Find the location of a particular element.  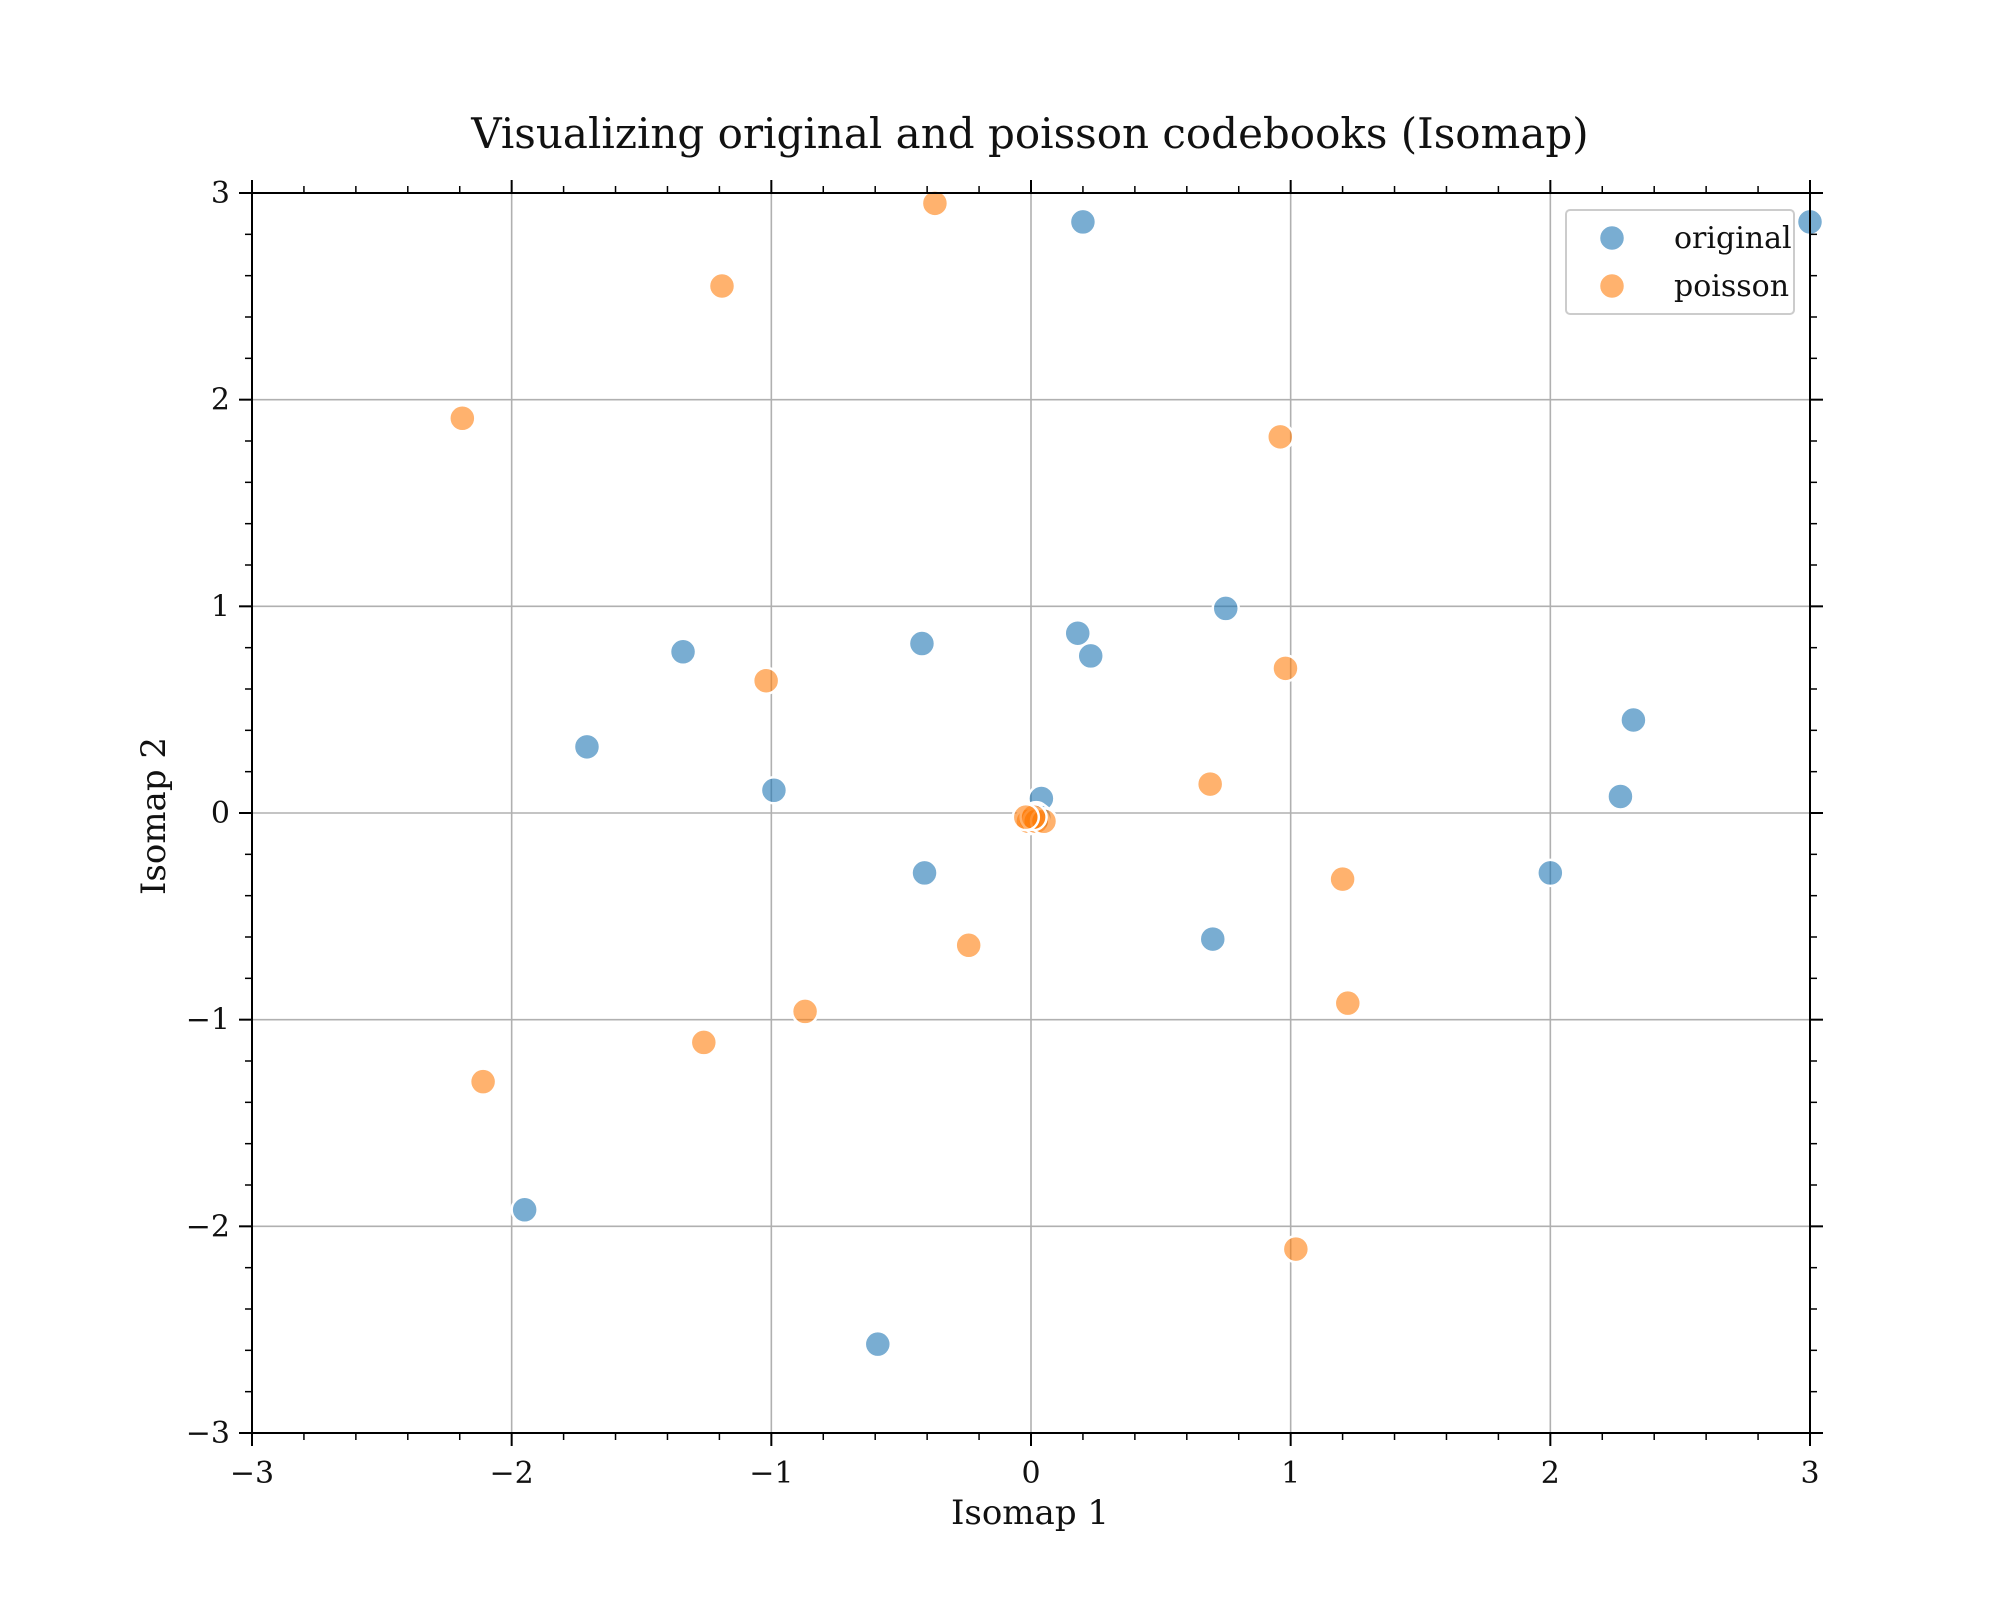

x-tick-label: 3 is located at coordinates (1809, 1473).